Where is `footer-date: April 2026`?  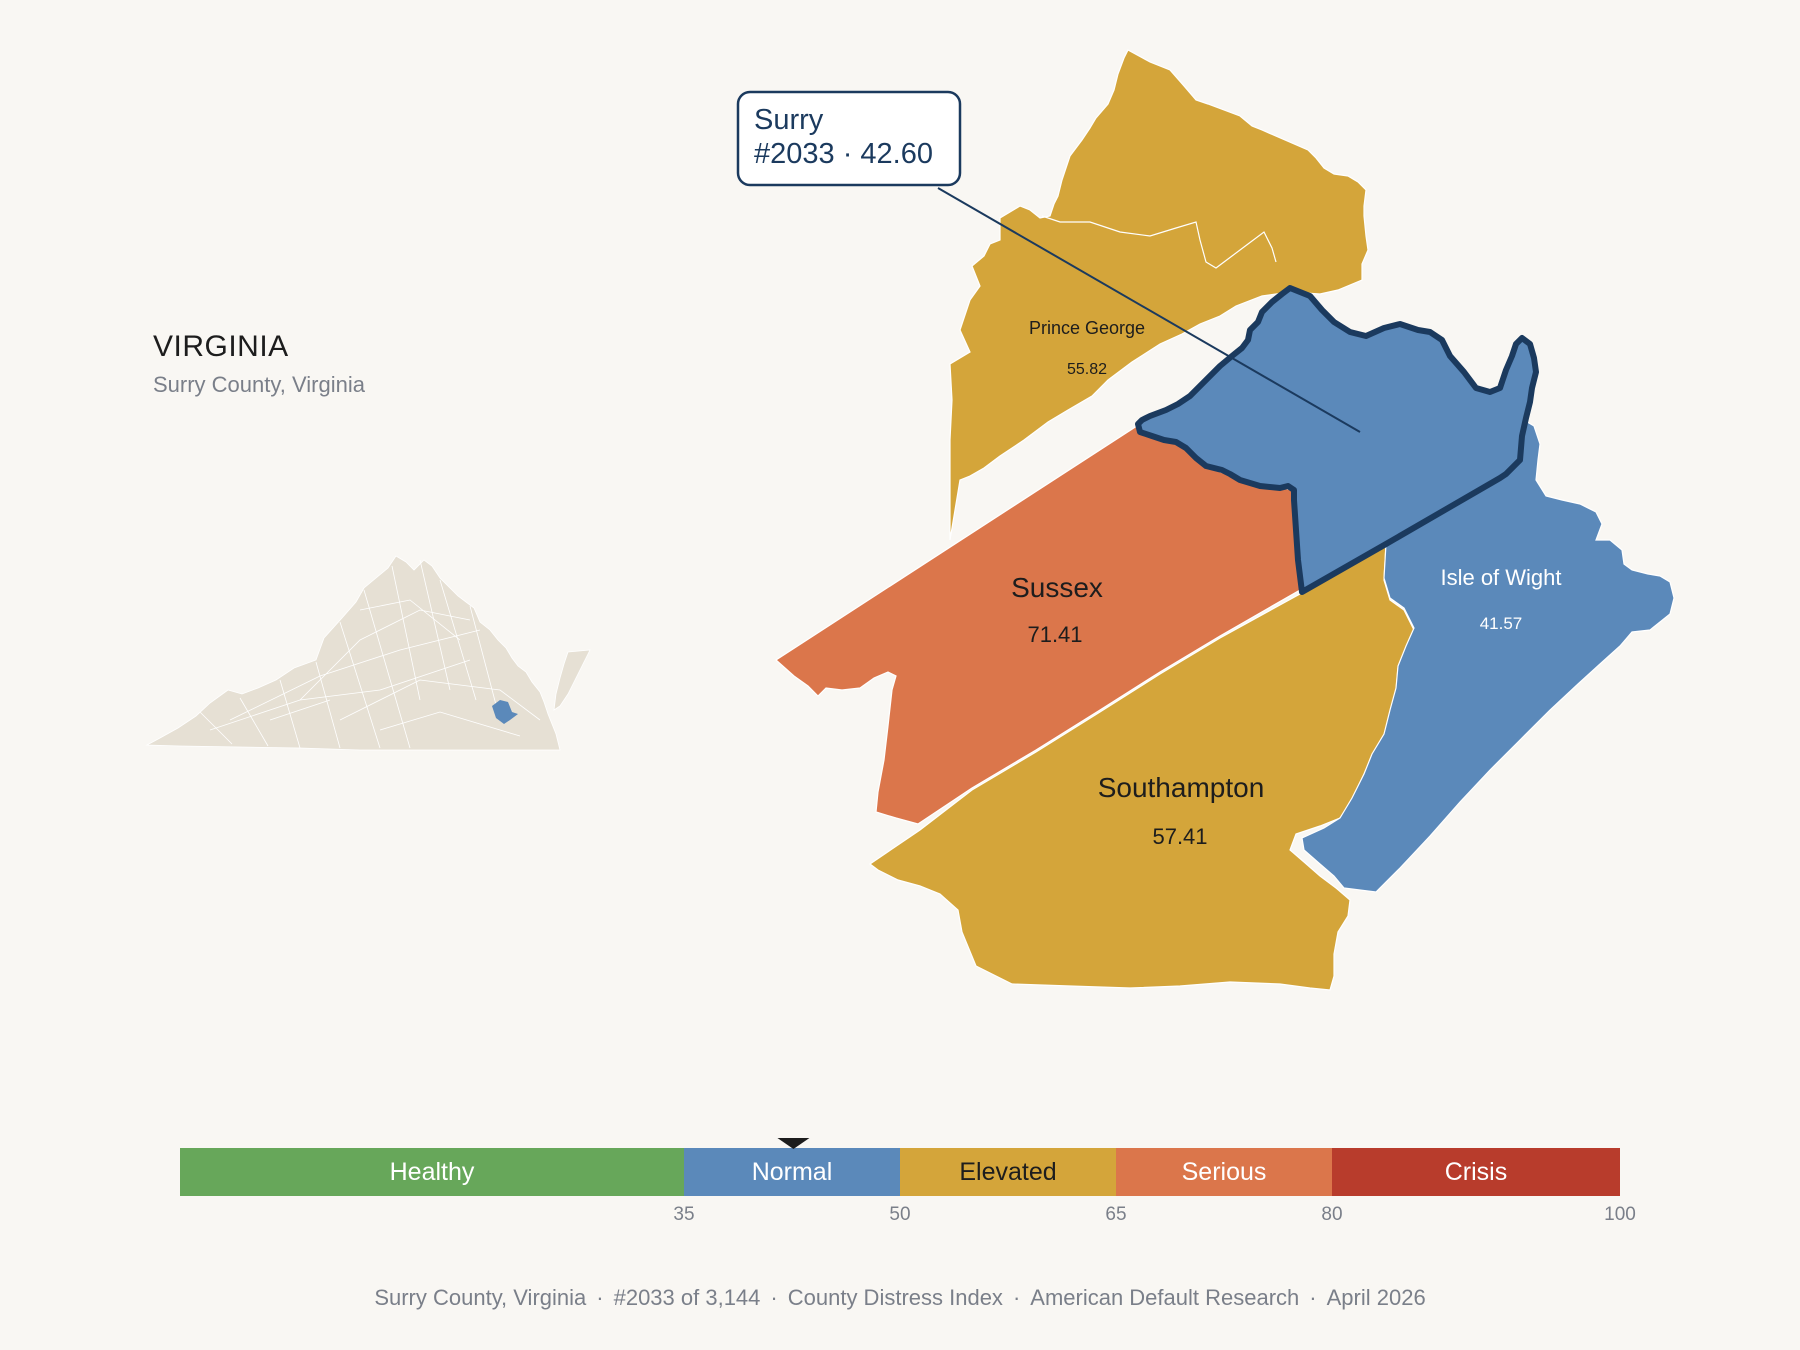
footer-date: April 2026 is located at coordinates (1376, 1297).